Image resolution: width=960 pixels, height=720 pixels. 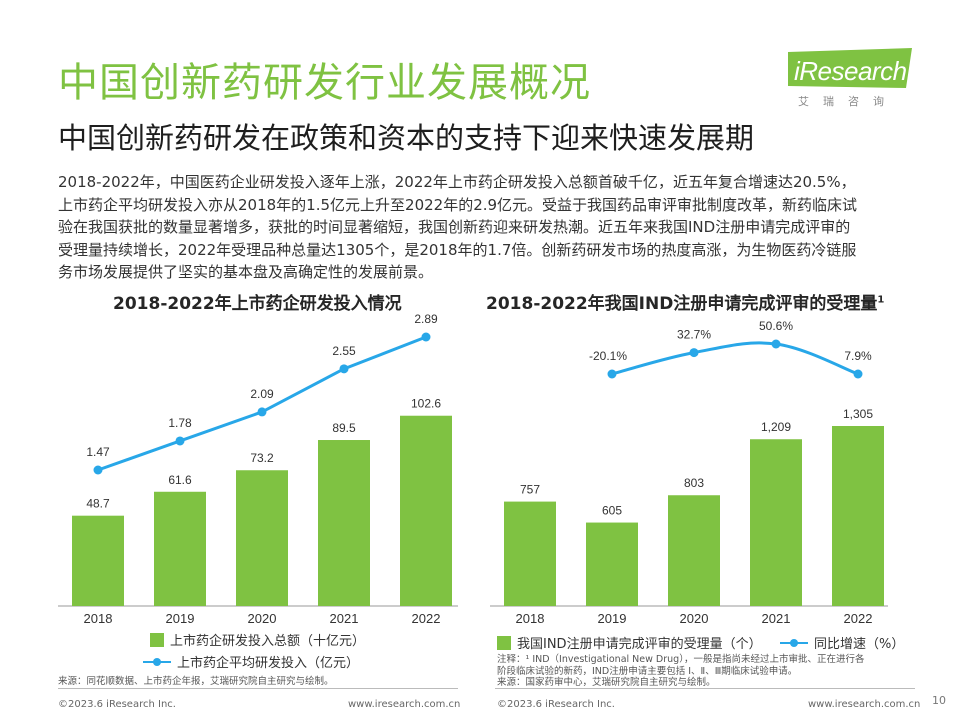 What do you see at coordinates (608, 356) in the screenshot?
I see `right-line-label-2019: -20.1%` at bounding box center [608, 356].